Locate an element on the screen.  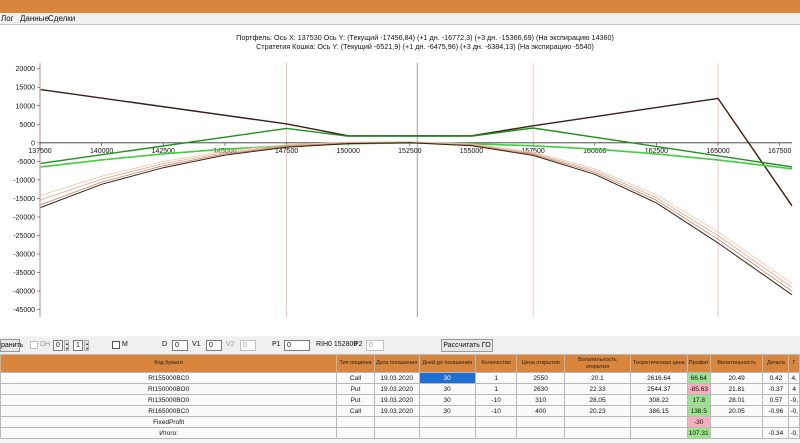
y-tick-label: -45000 is located at coordinates (24, 310).